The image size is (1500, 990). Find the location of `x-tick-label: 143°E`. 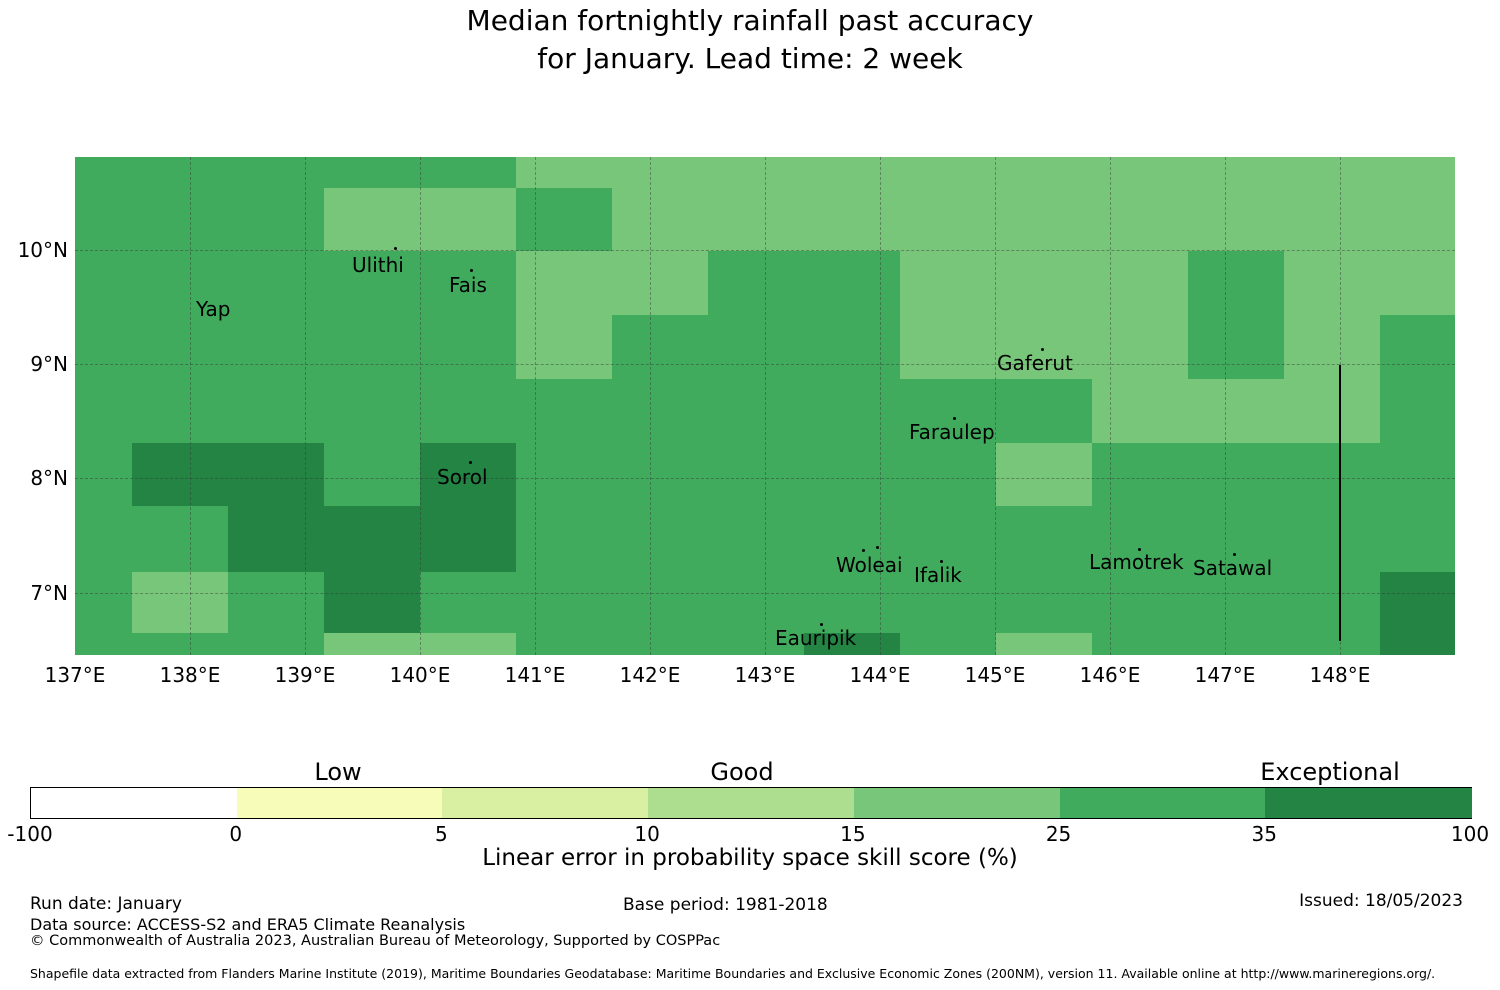

x-tick-label: 143°E is located at coordinates (765, 675).